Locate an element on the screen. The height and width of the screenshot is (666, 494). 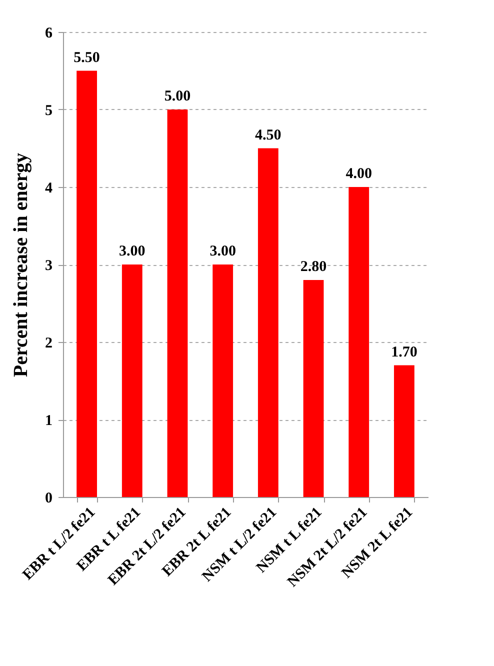
y-axis-title: Percent increase in energy is located at coordinates (21, 265).